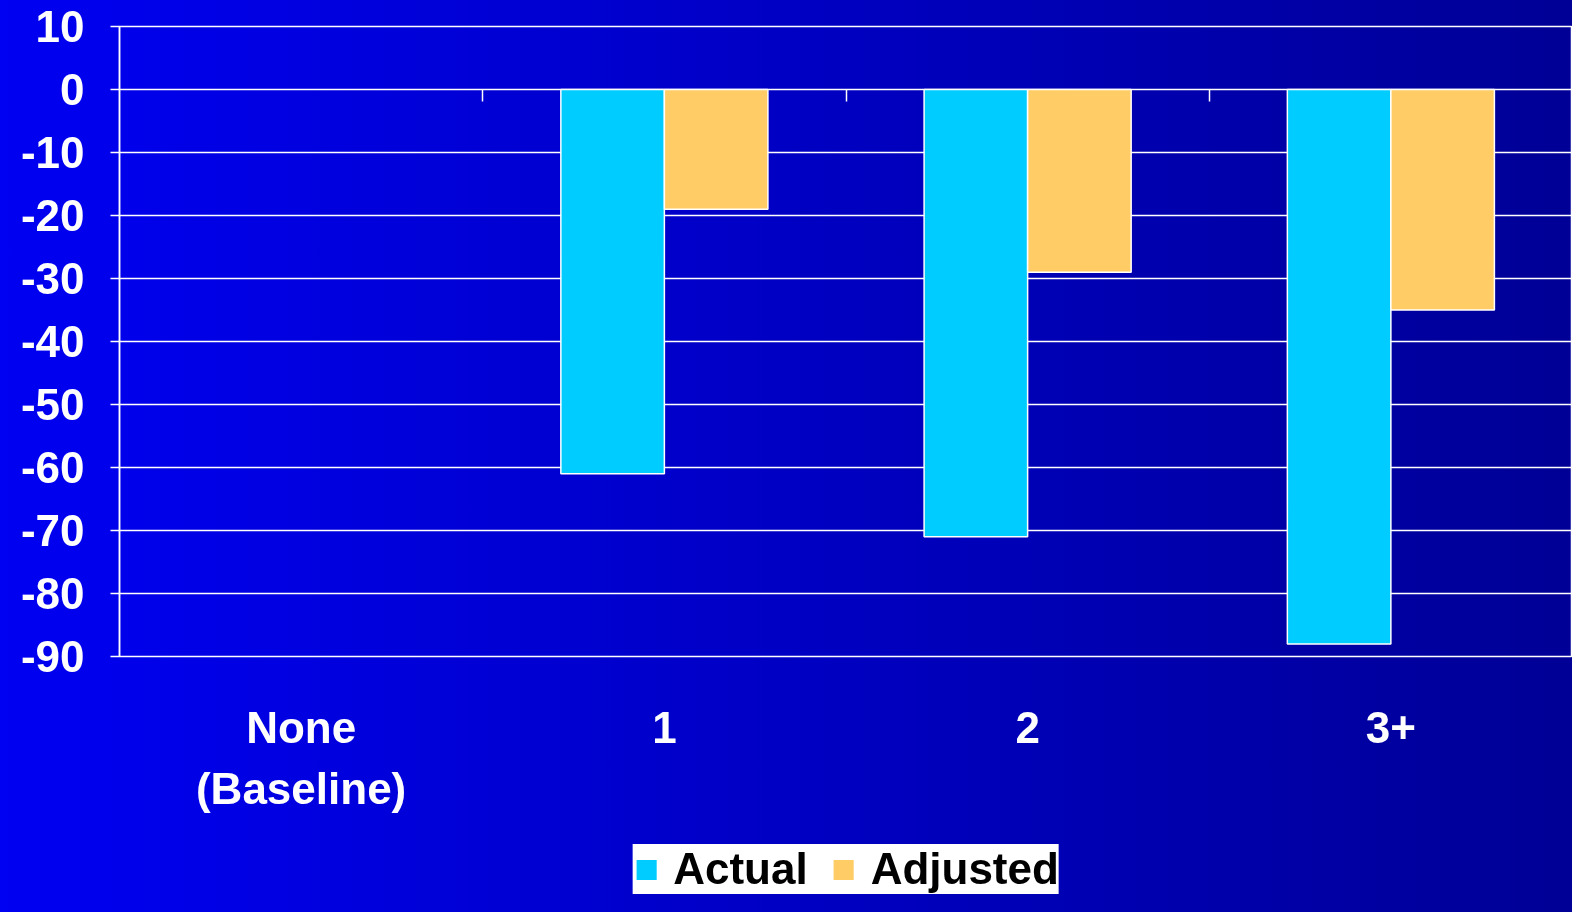 The image size is (1572, 912). I want to click on y-tick-label: -10, so click(52, 152).